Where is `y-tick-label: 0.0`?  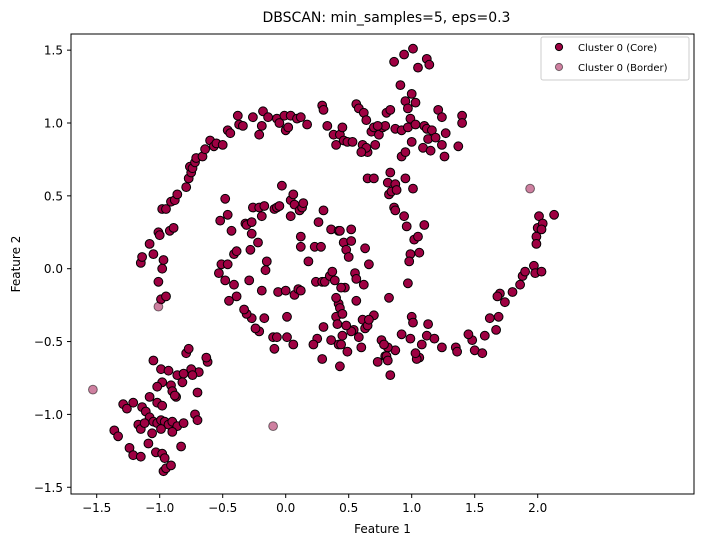 y-tick-label: 0.0 is located at coordinates (53, 269).